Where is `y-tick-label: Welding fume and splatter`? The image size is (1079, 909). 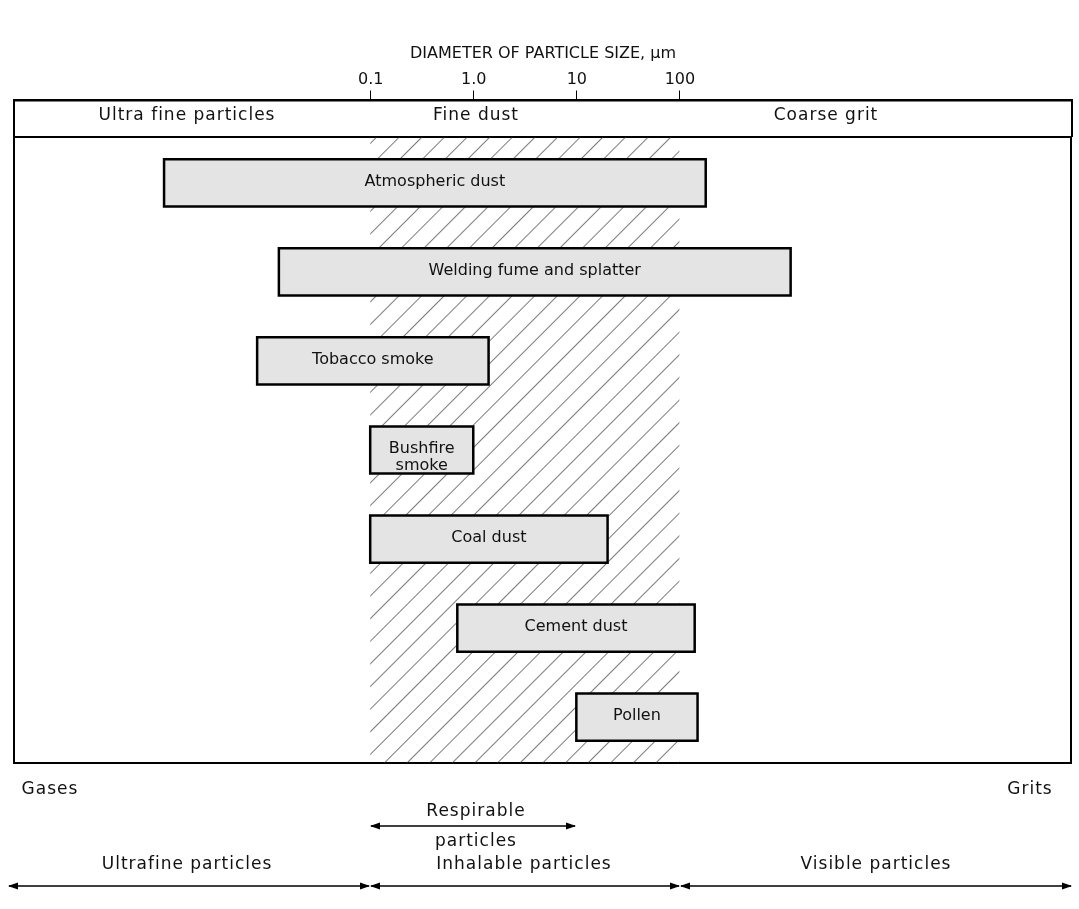
y-tick-label: Welding fume and splatter is located at coordinates (535, 269).